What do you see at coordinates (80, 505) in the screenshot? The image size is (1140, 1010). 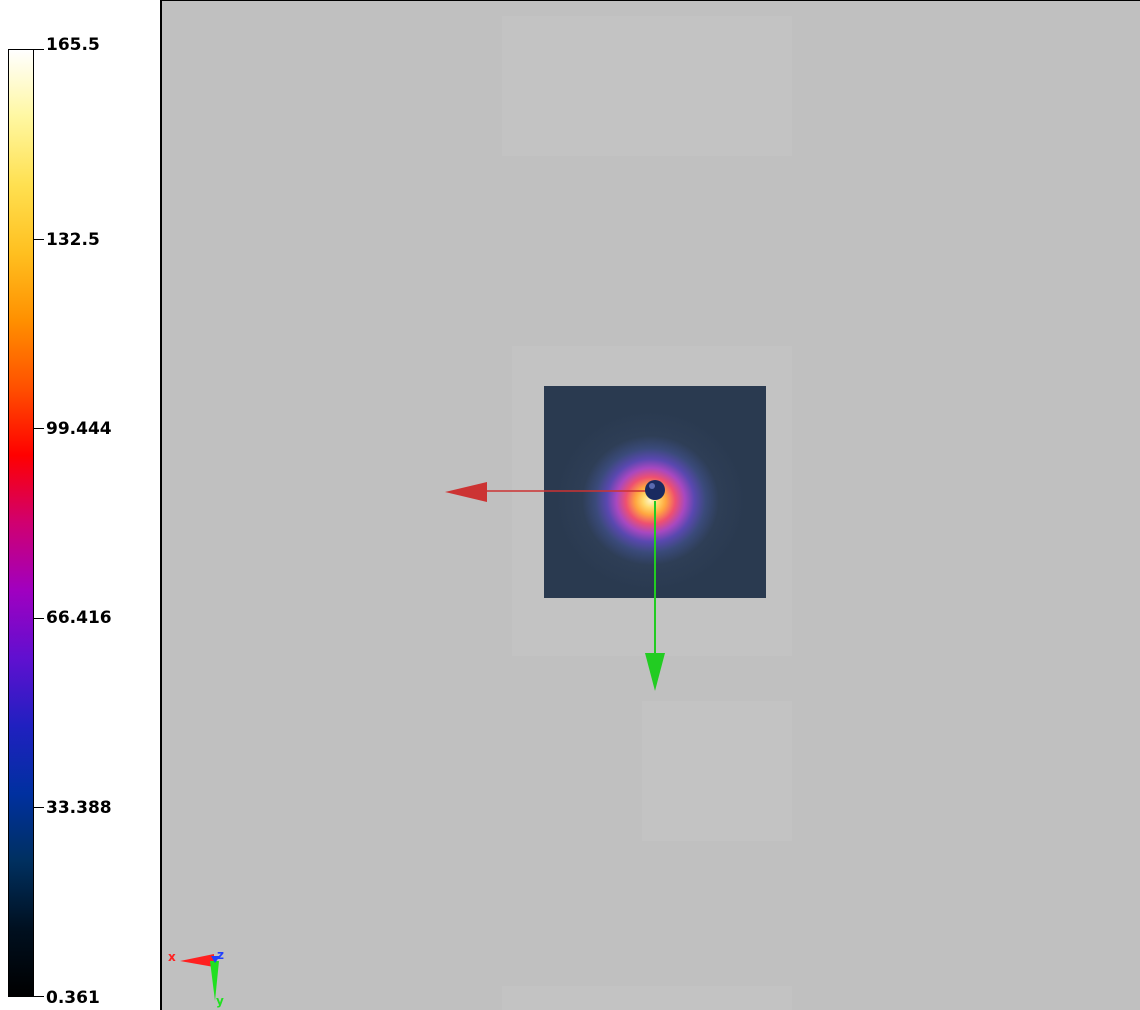 I see `colorbar-panel: 165.5 132.5 99.444 66.416 33.388 0.361` at bounding box center [80, 505].